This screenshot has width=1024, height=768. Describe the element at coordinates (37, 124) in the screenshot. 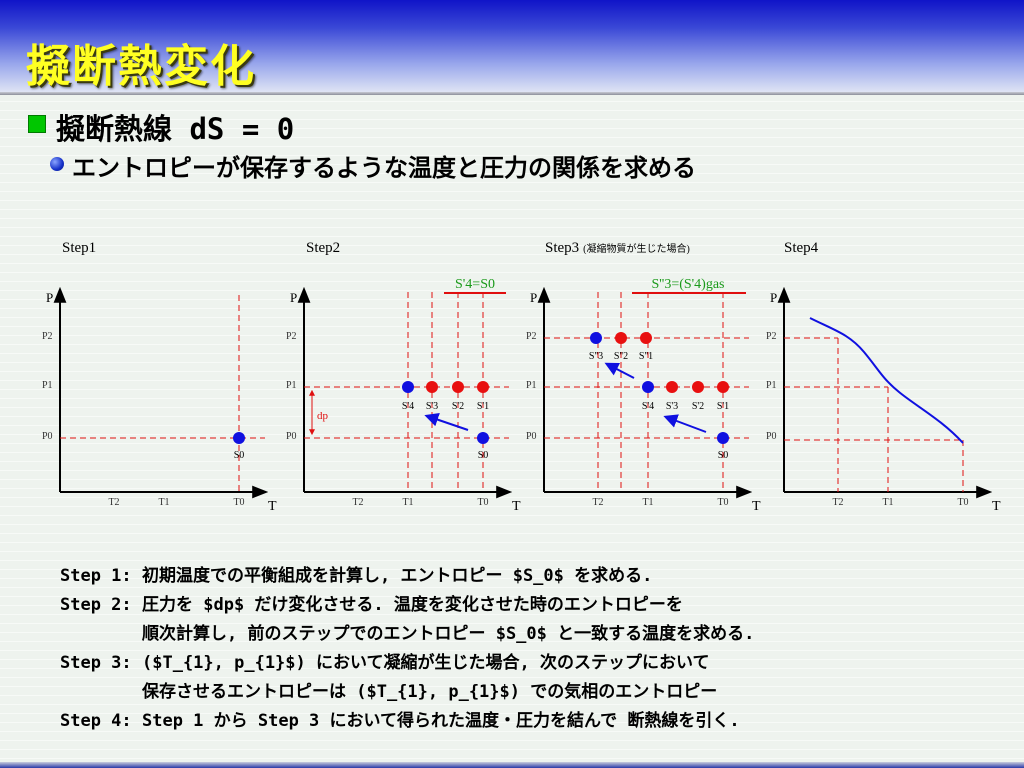

I see `green-square-bullet-icon` at that location.